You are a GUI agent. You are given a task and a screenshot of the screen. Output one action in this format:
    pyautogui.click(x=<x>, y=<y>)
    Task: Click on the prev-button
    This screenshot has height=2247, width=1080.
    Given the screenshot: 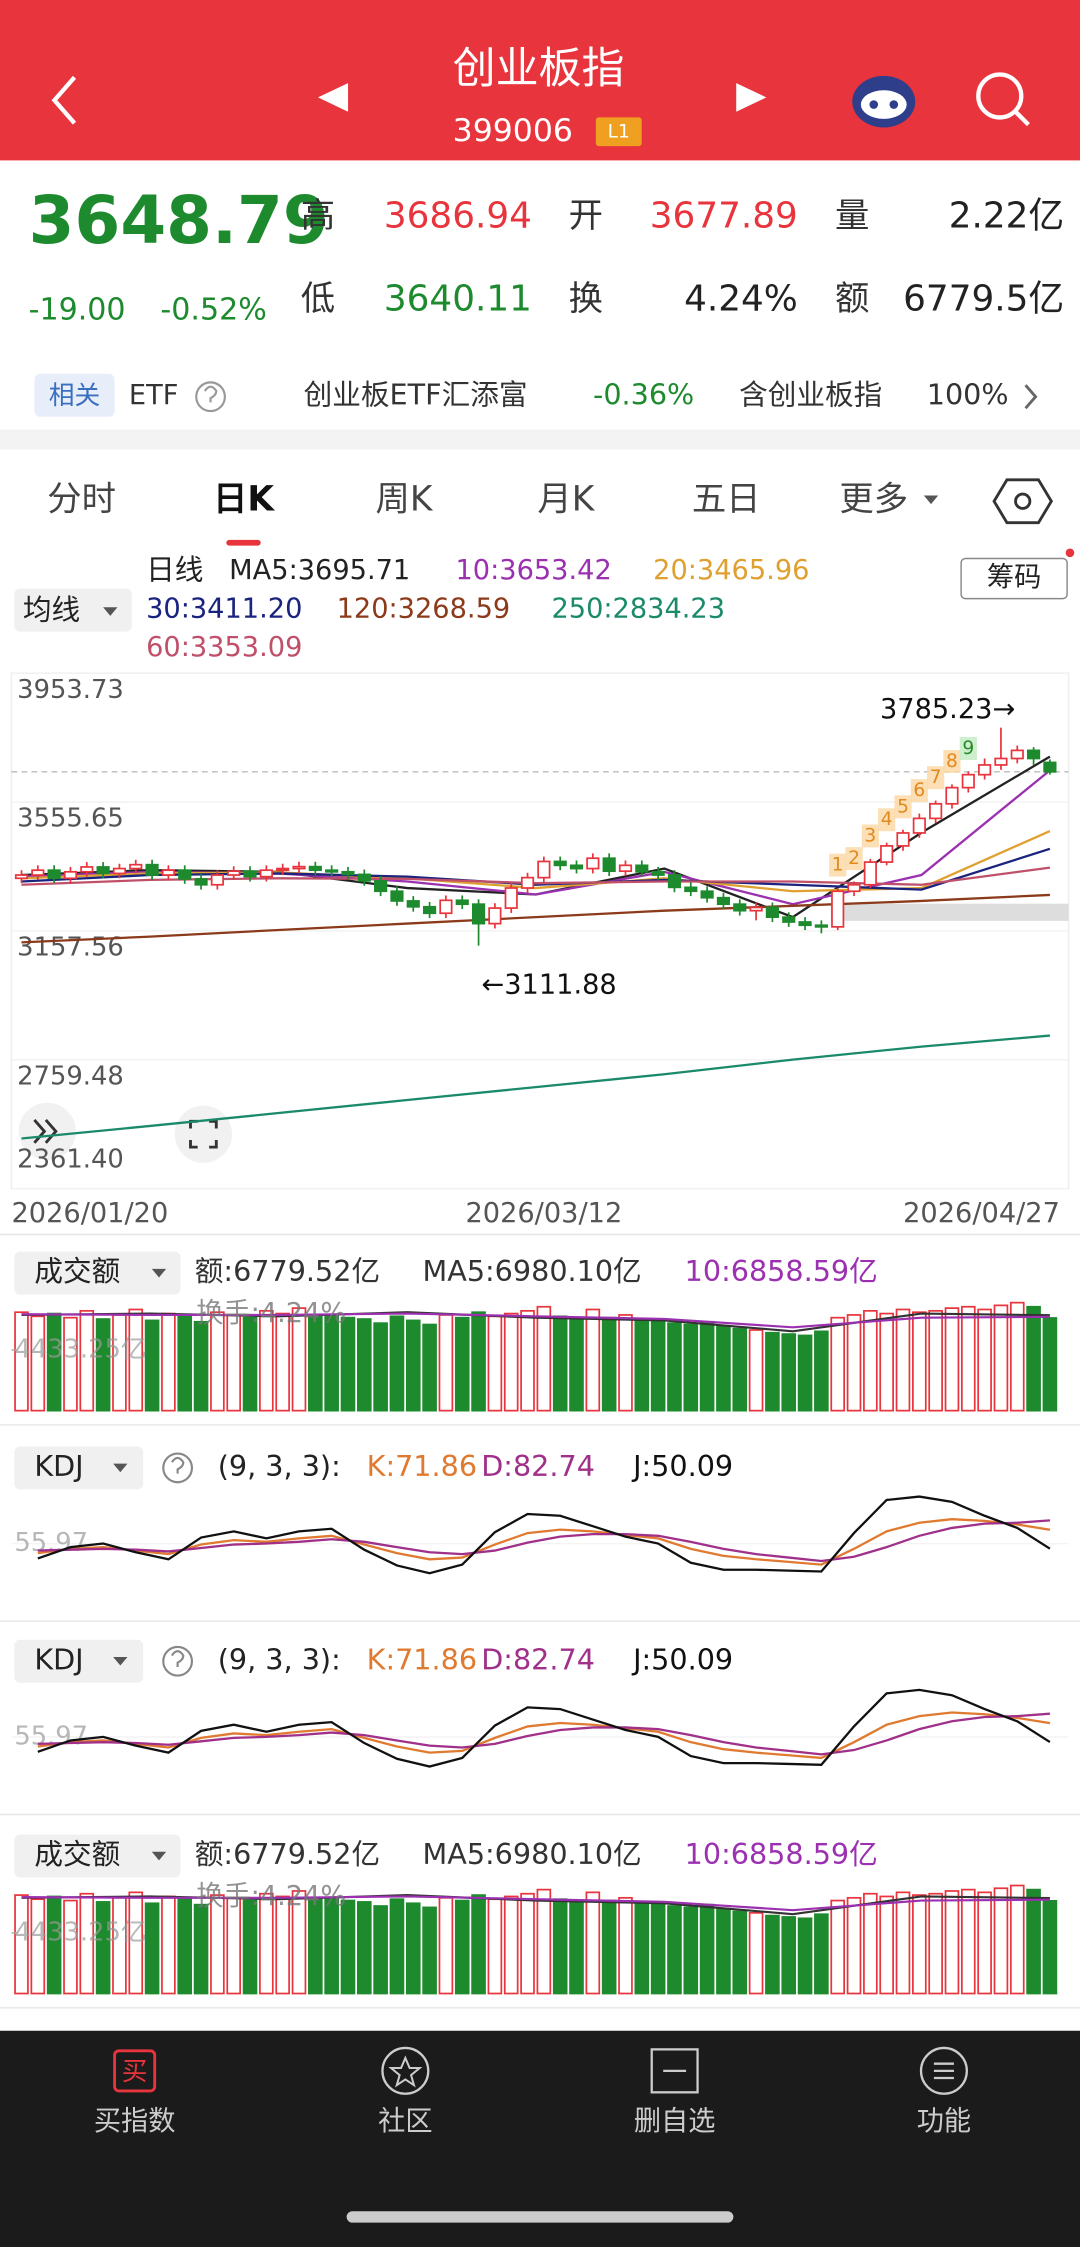 What is the action you would take?
    pyautogui.click(x=333, y=97)
    